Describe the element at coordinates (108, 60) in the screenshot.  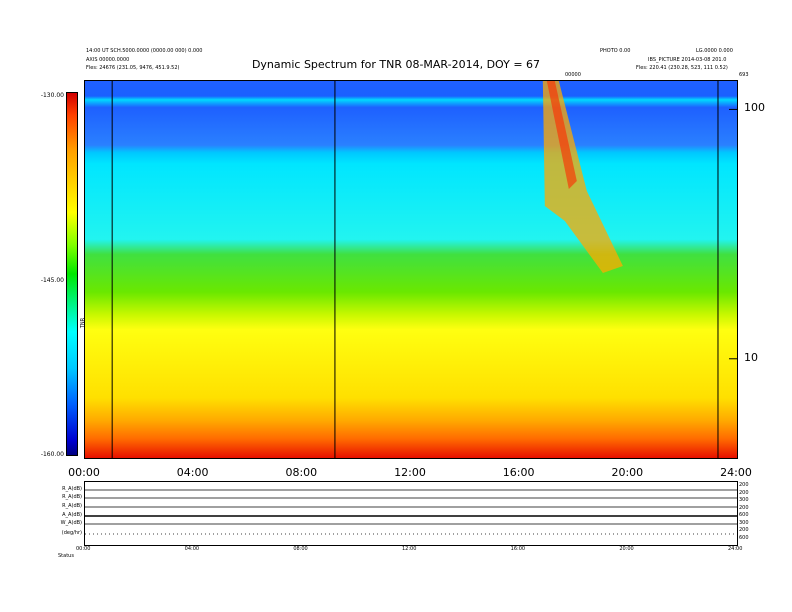
I see `header-left-line2: AXIS 00000.0000` at that location.